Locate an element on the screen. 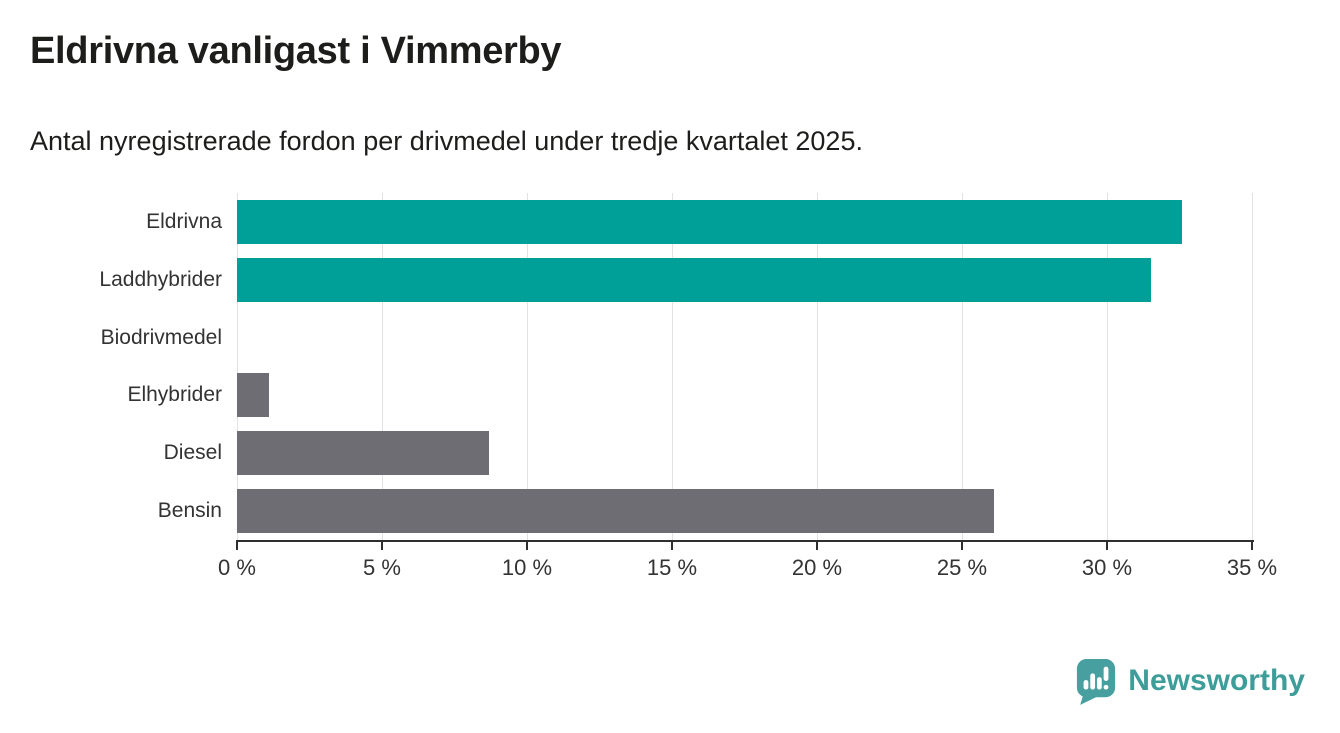  bar-bensin is located at coordinates (615, 511).